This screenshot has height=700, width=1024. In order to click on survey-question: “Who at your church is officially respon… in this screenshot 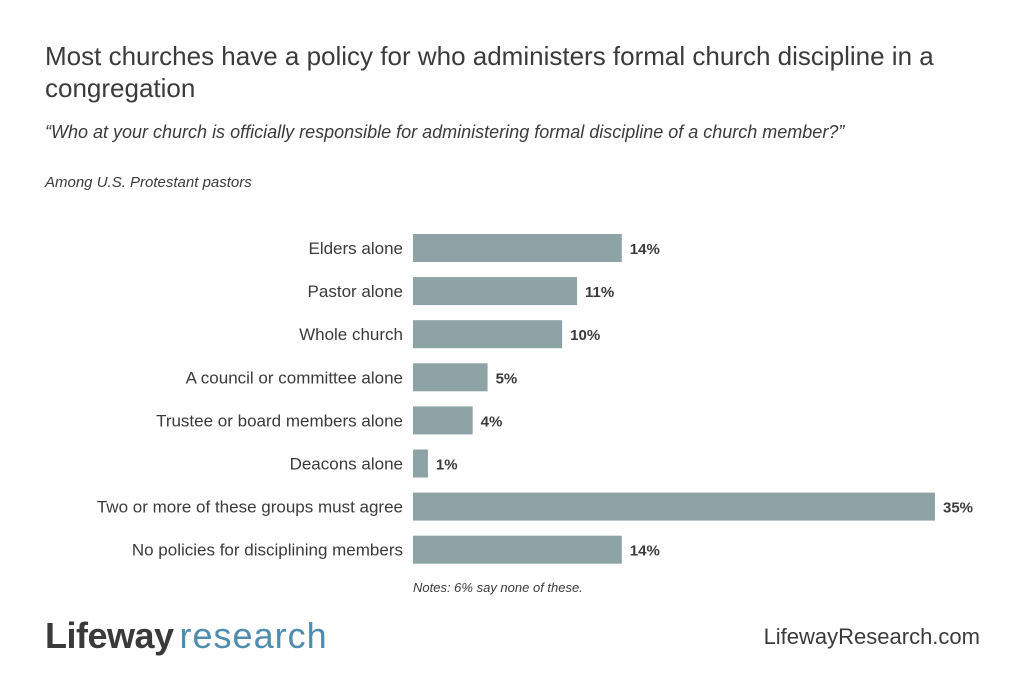, I will do `click(445, 132)`.